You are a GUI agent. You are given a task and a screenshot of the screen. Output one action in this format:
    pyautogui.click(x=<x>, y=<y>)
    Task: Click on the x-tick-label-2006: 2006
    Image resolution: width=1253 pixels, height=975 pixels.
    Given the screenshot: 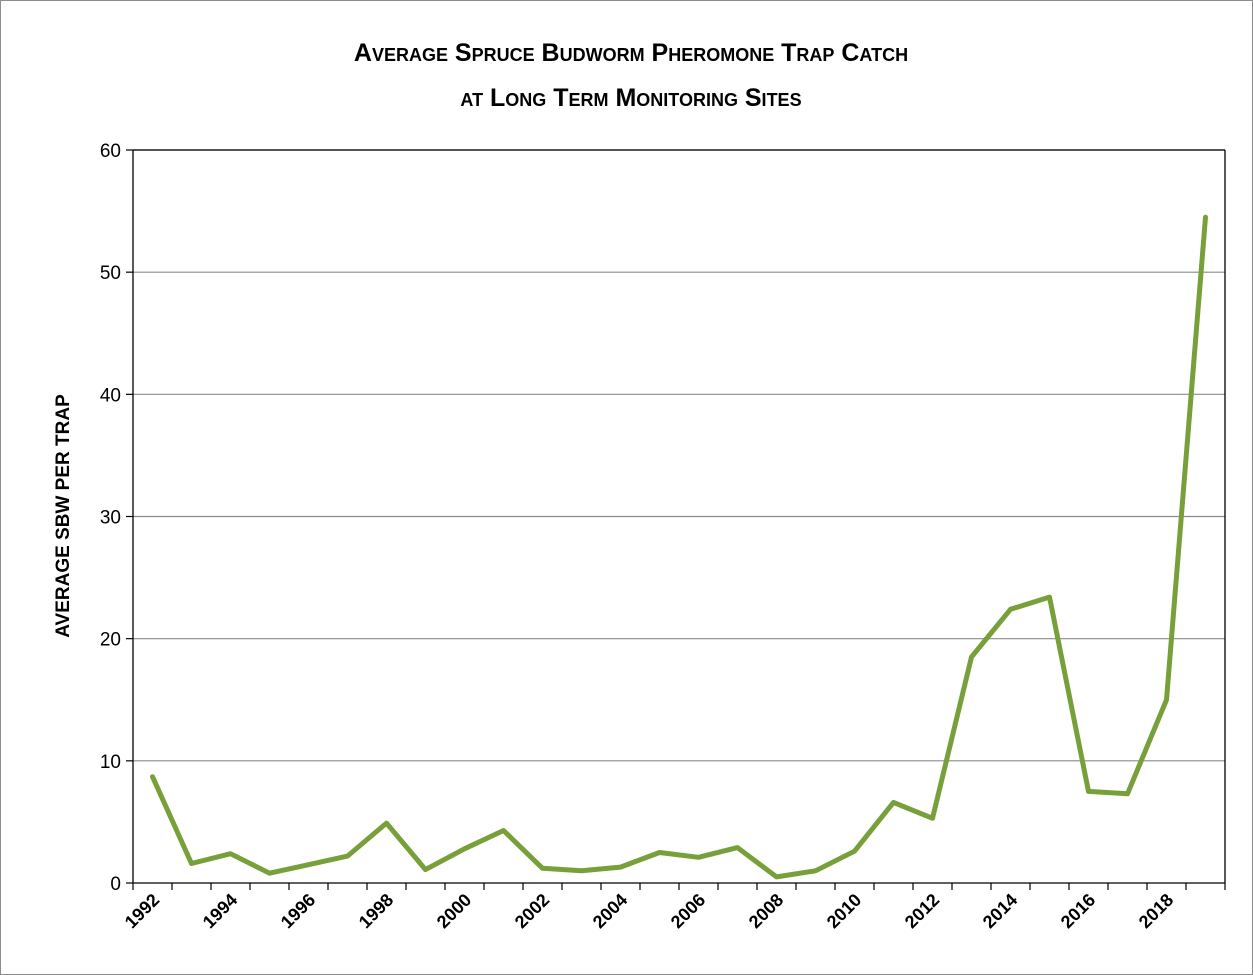 What is the action you would take?
    pyautogui.click(x=688, y=911)
    